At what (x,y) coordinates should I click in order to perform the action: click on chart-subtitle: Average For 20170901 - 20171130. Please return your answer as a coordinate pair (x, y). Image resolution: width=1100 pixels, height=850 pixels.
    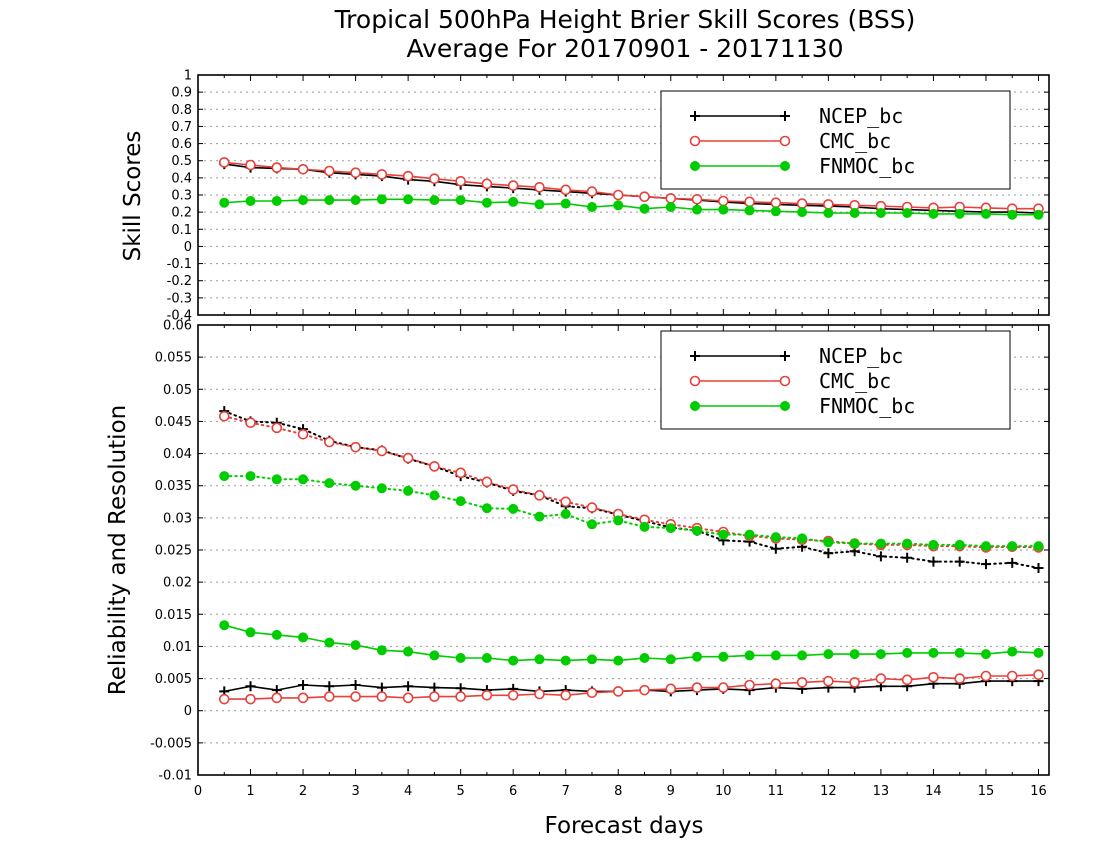
    Looking at the image, I should click on (624, 48).